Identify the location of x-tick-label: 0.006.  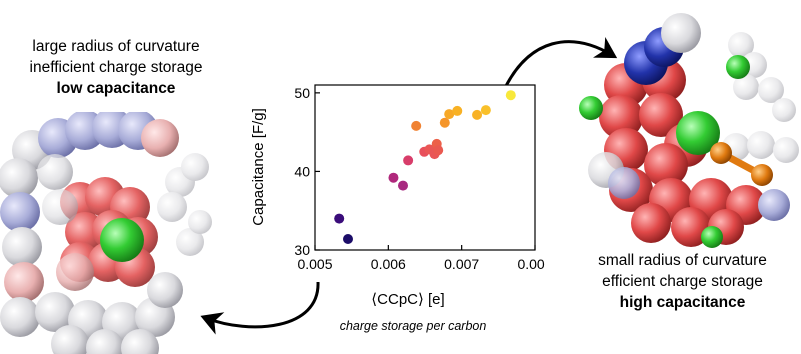
(388, 264).